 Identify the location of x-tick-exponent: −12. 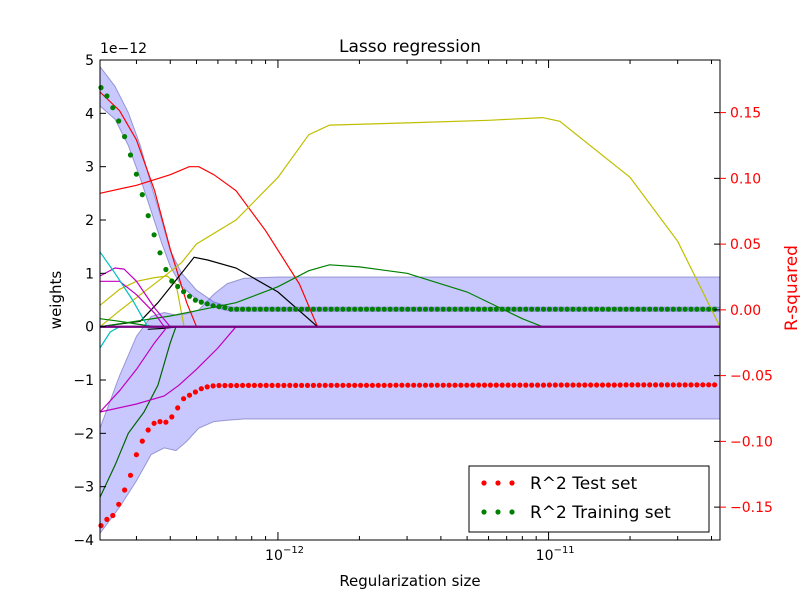
(293, 550).